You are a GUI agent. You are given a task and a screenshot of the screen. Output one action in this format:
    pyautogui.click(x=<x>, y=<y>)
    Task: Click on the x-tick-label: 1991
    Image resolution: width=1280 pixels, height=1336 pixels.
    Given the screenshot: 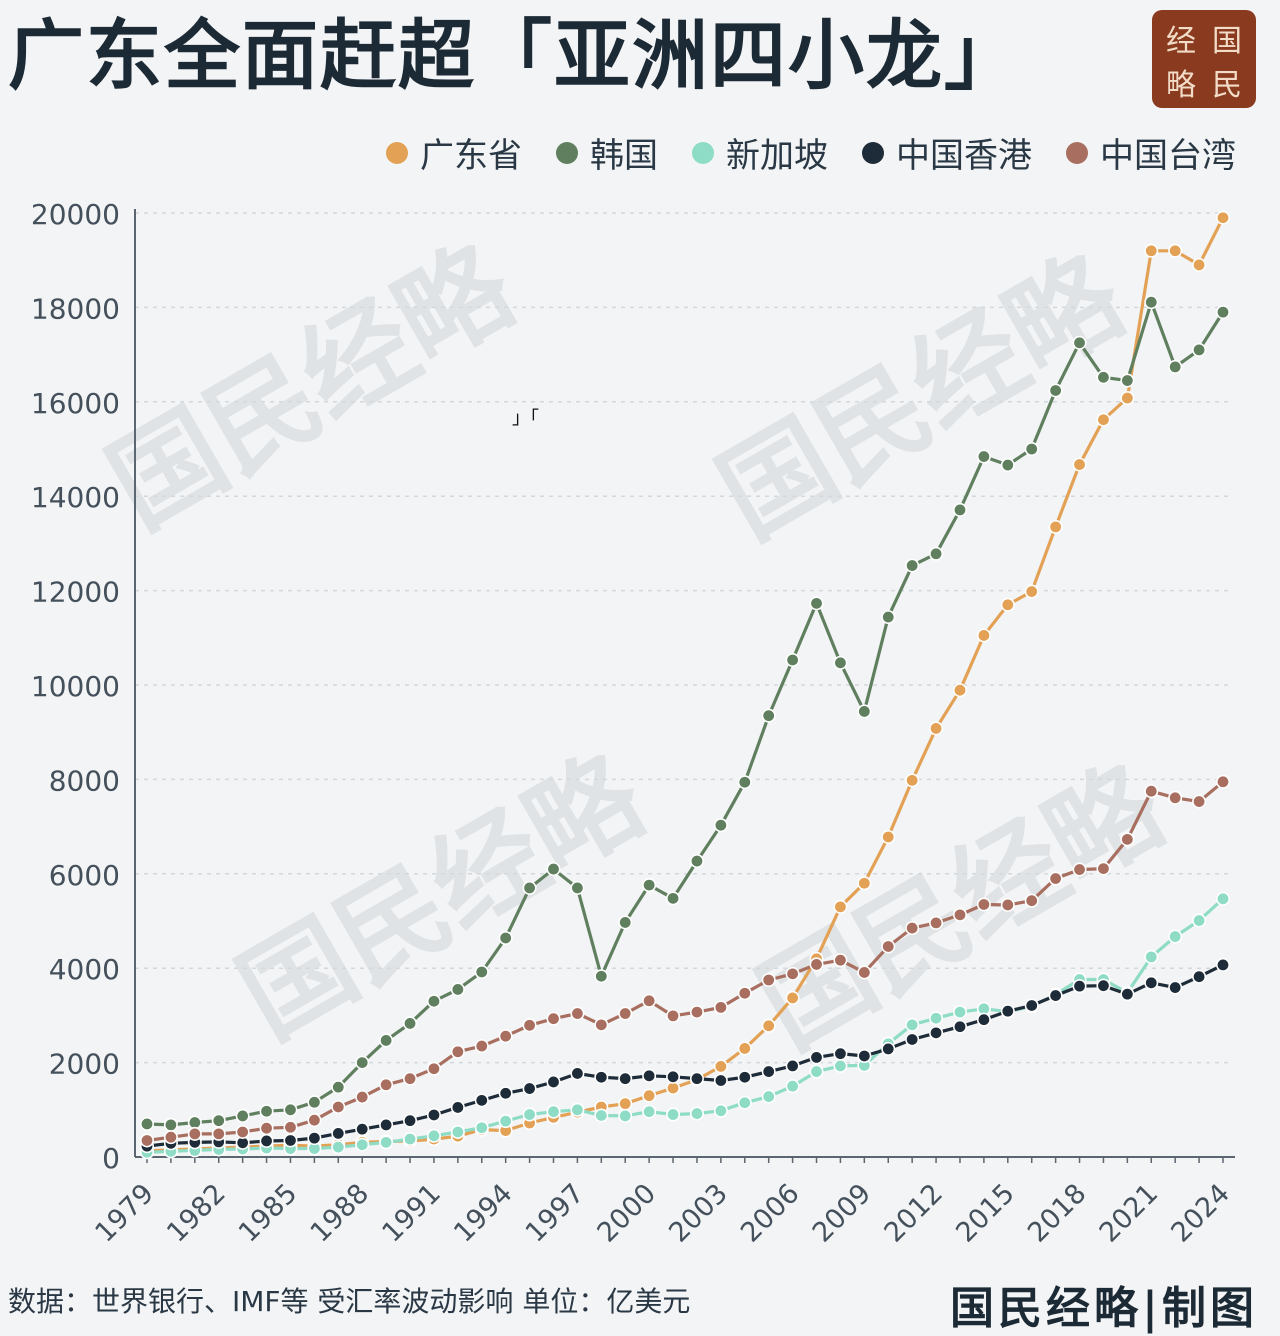 What is the action you would take?
    pyautogui.click(x=411, y=1213)
    